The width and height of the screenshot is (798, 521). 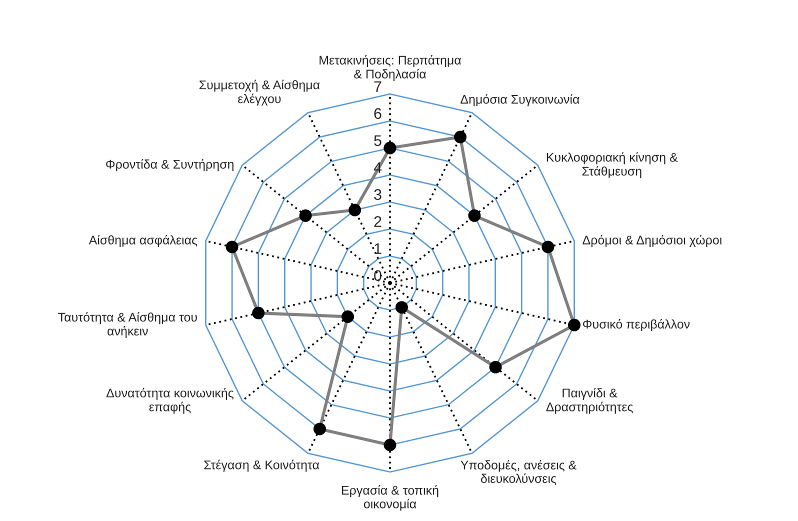 I want to click on y-tick-label: 7, so click(x=378, y=86).